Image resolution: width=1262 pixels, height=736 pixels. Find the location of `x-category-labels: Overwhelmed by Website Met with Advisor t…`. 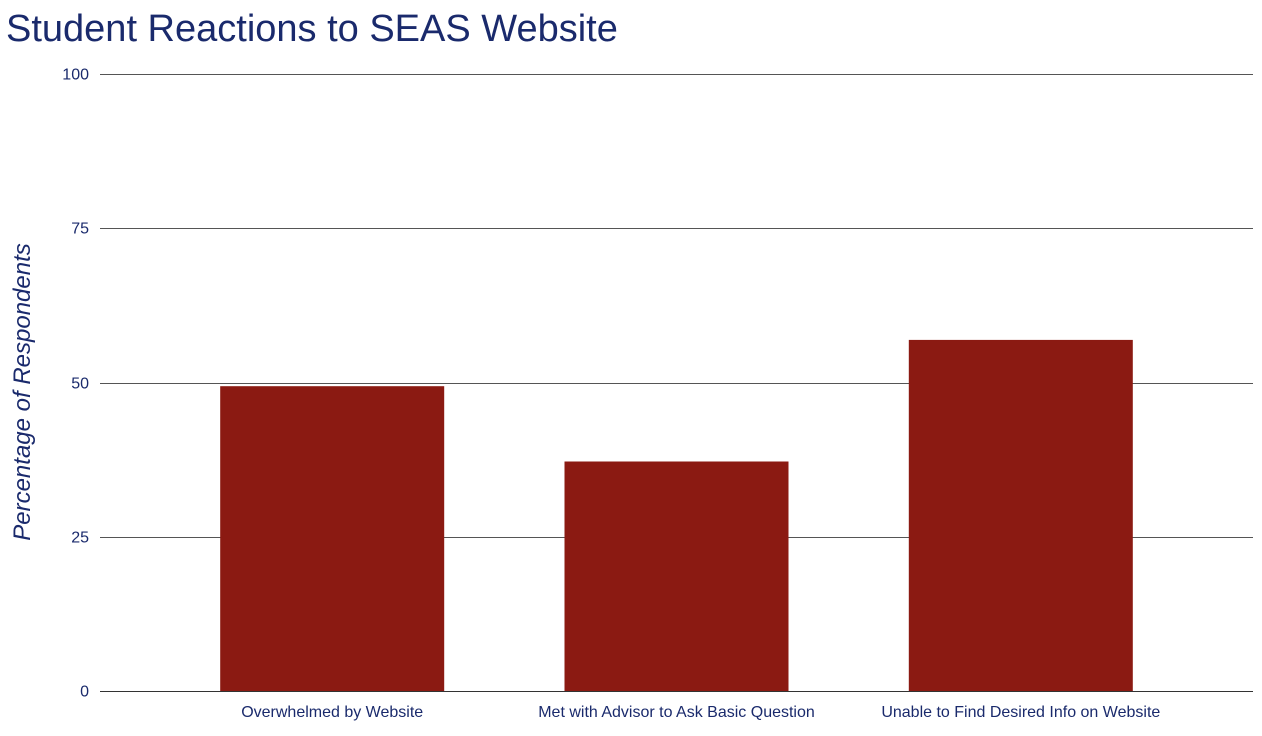

x-category-labels: Overwhelmed by Website Met with Advisor t… is located at coordinates (700, 712).